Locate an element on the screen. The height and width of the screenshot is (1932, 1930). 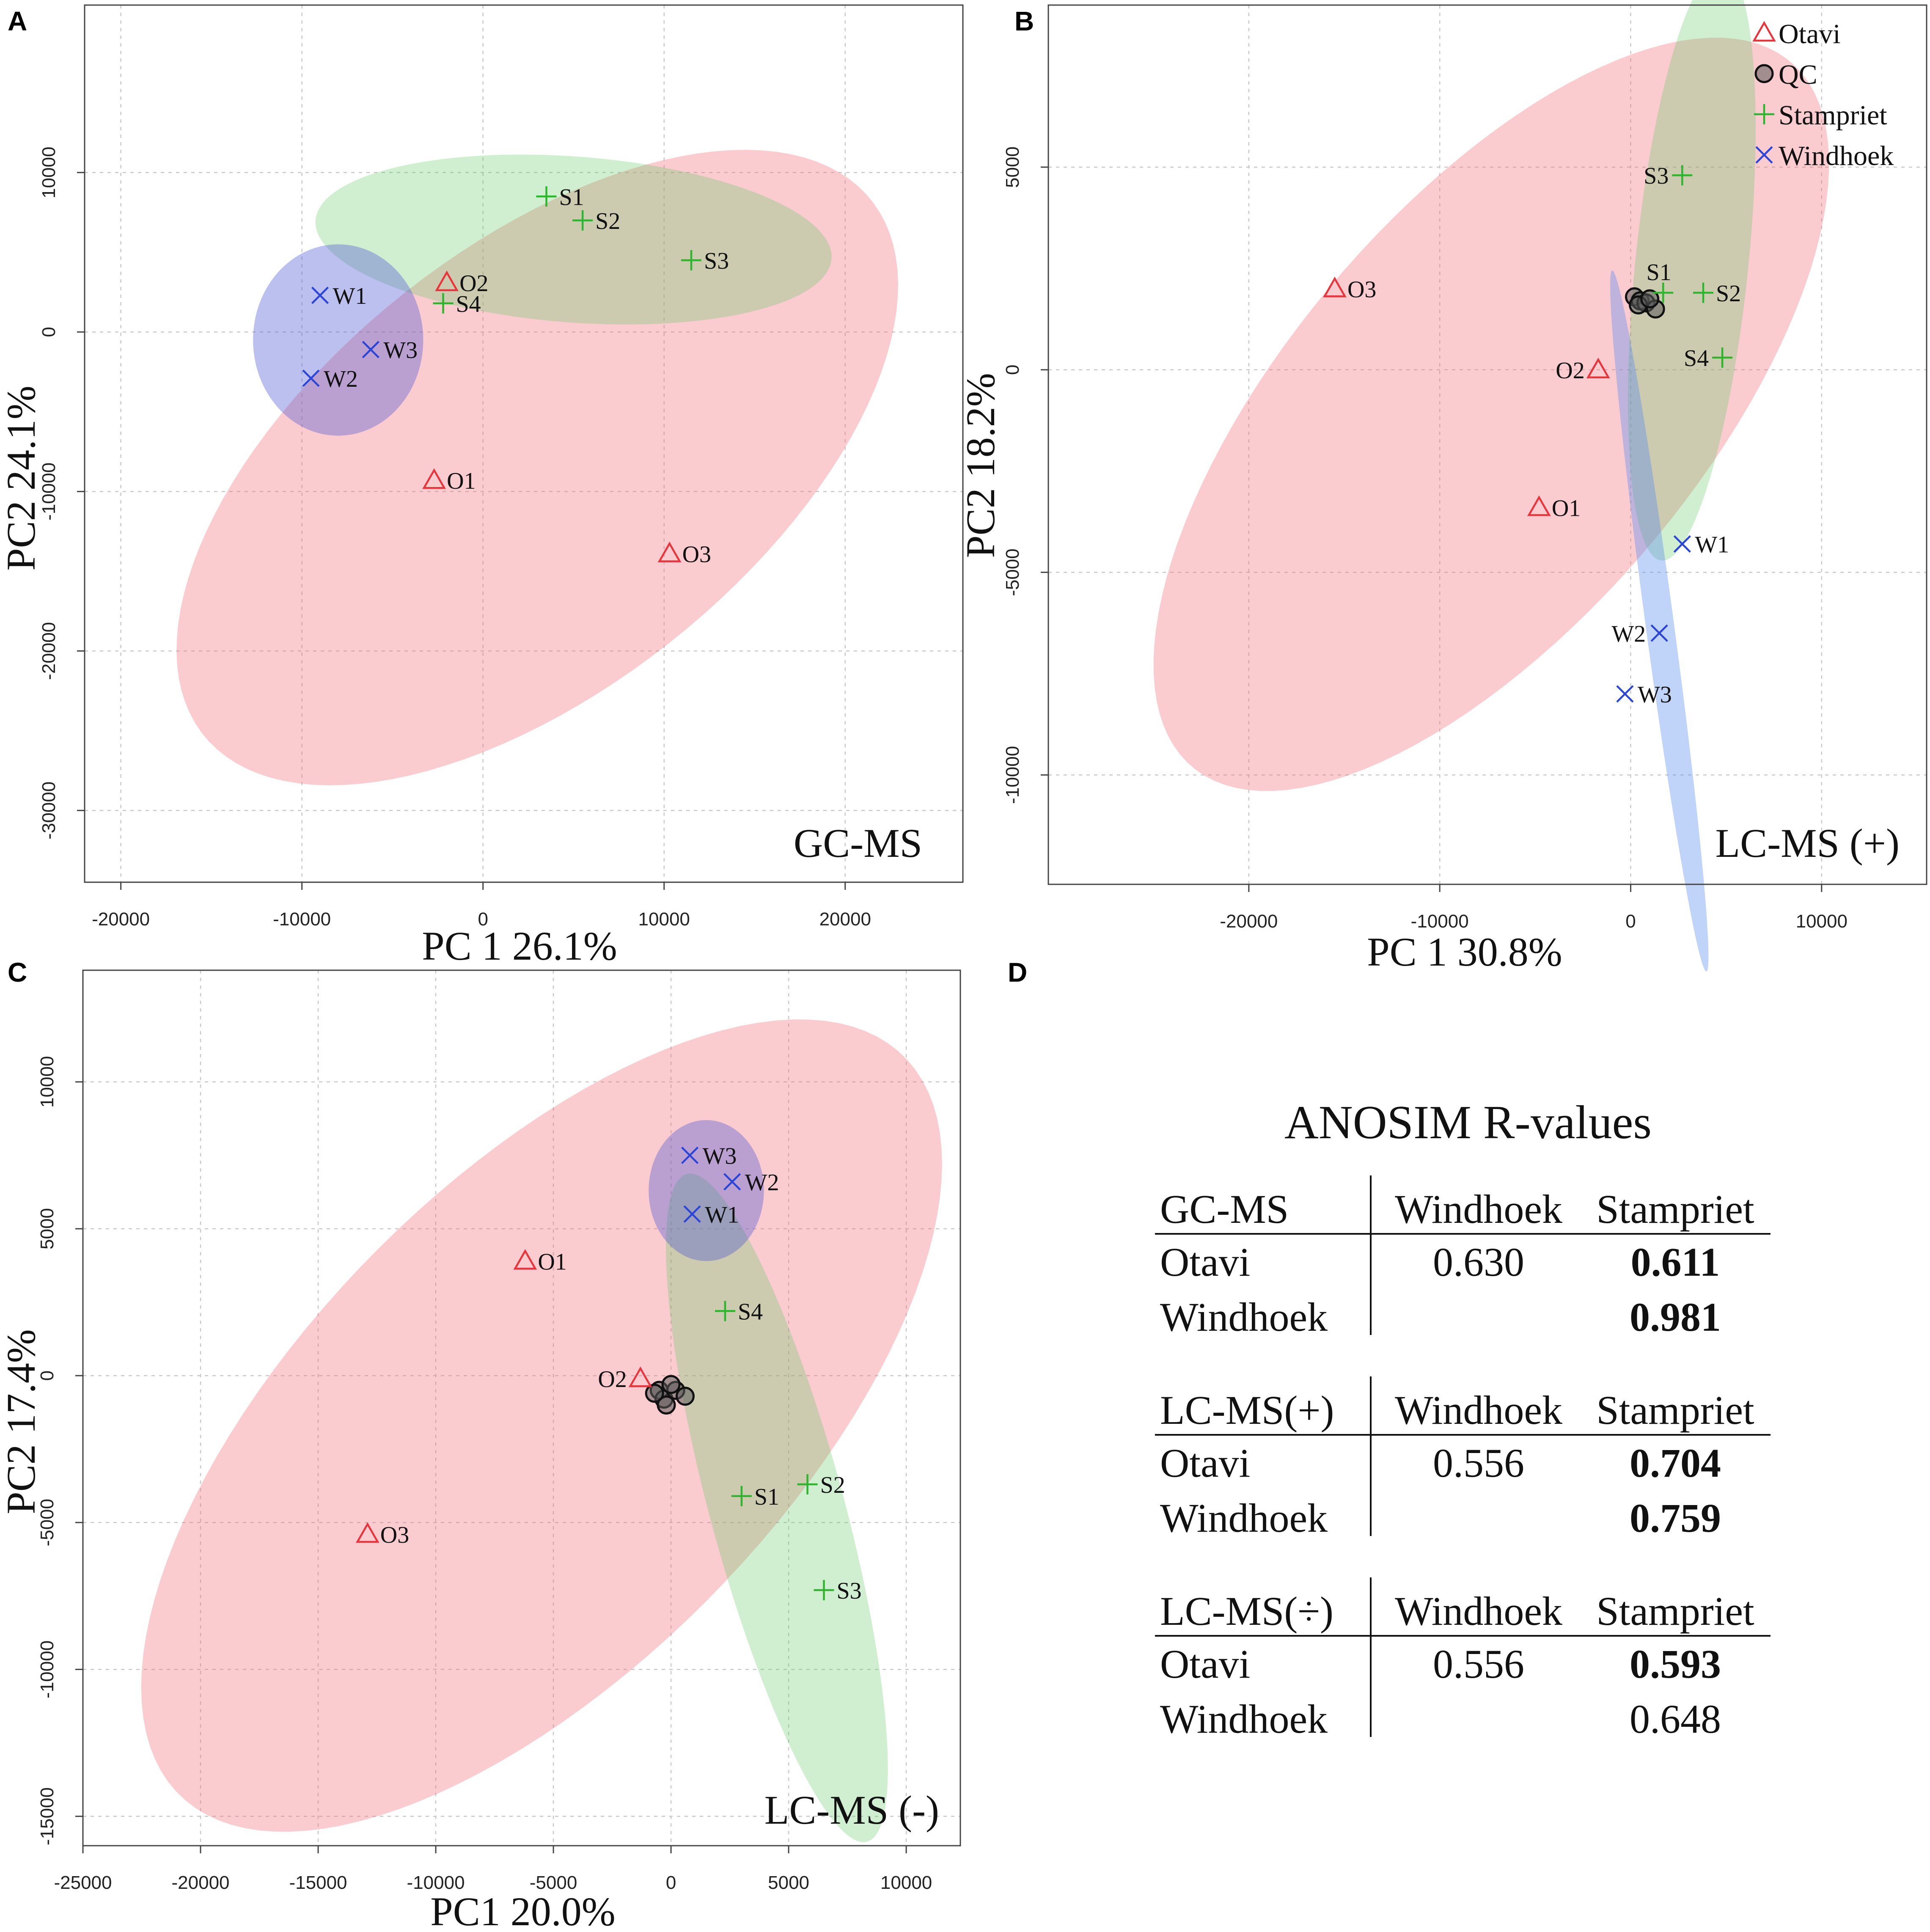
method-label: LC-MS (+) is located at coordinates (1808, 843).